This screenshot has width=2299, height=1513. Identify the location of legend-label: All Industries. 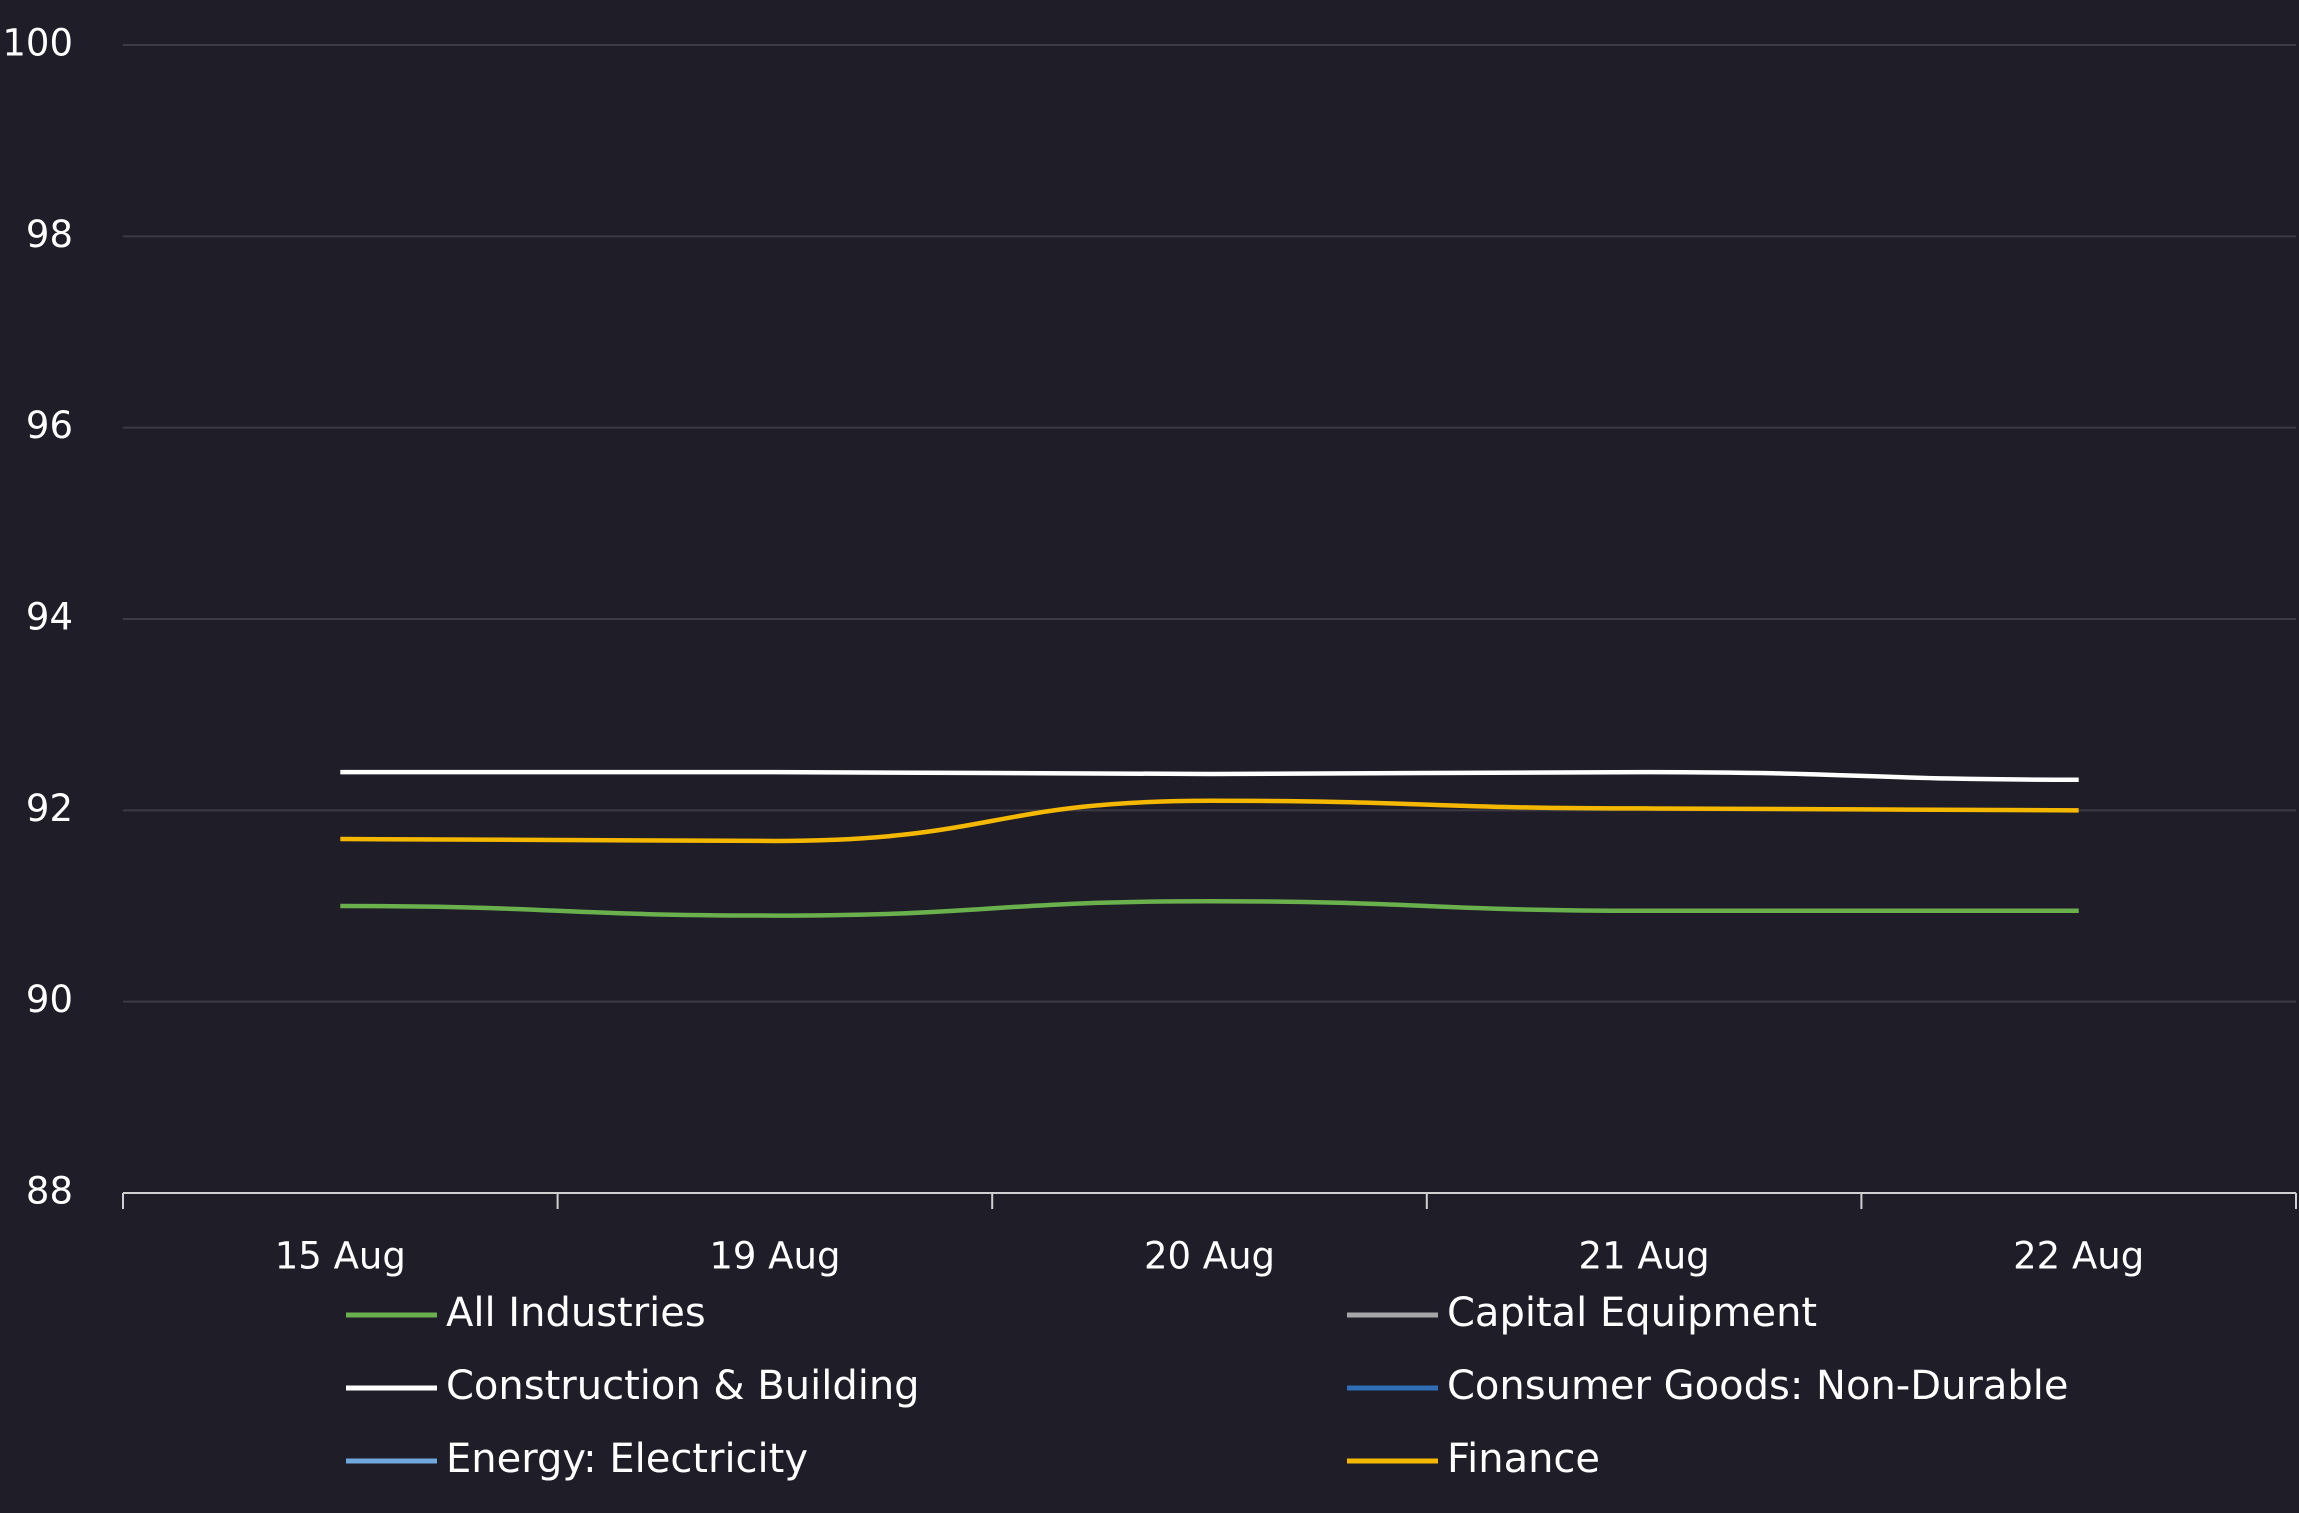
(576, 1313).